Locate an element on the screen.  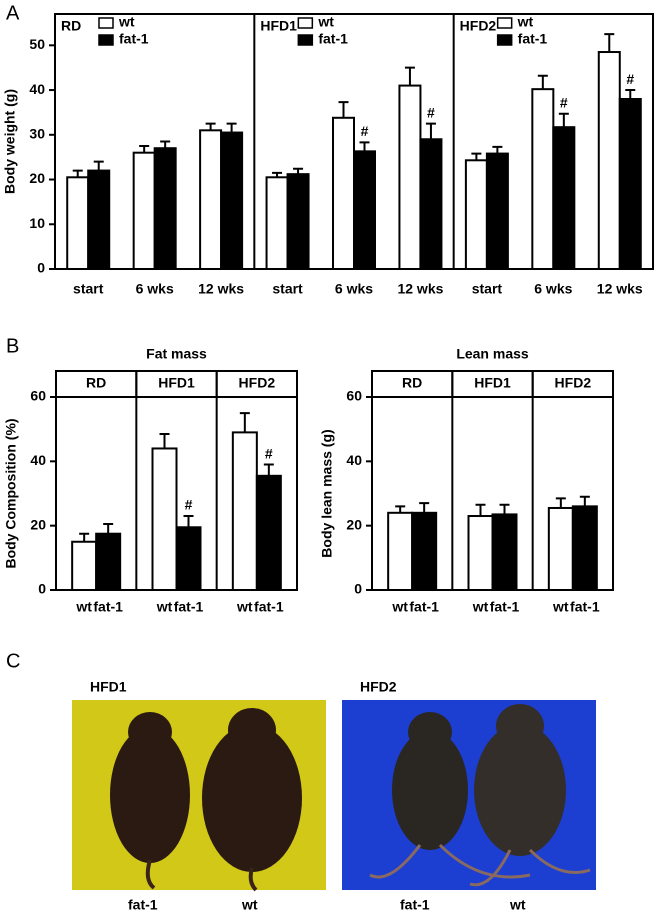
y-axis-label: Body lean mass (g) is located at coordinates (327, 493).